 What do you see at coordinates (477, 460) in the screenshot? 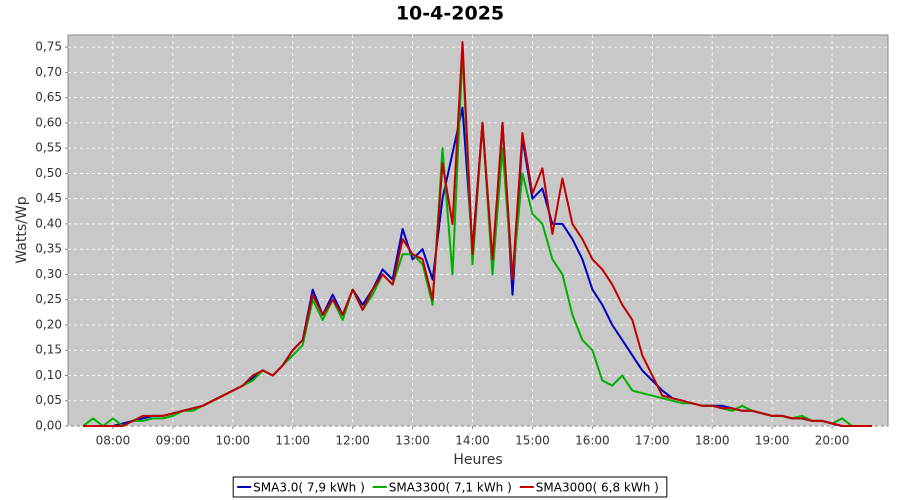
I see `x-axis-label: Heures` at bounding box center [477, 460].